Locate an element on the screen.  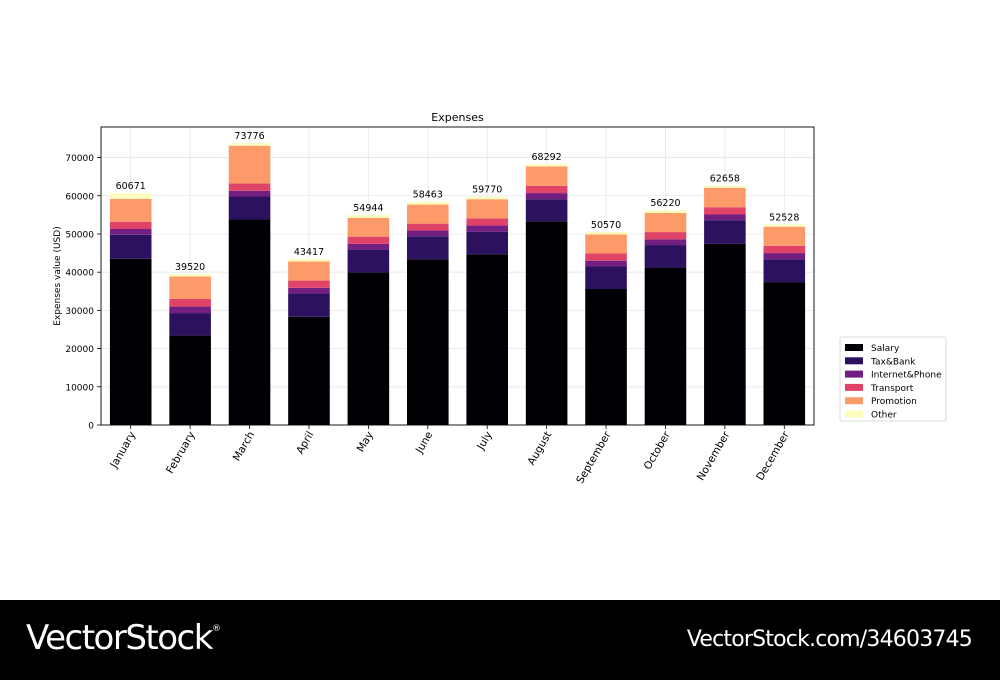
x-tick-label: June is located at coordinates (424, 443).